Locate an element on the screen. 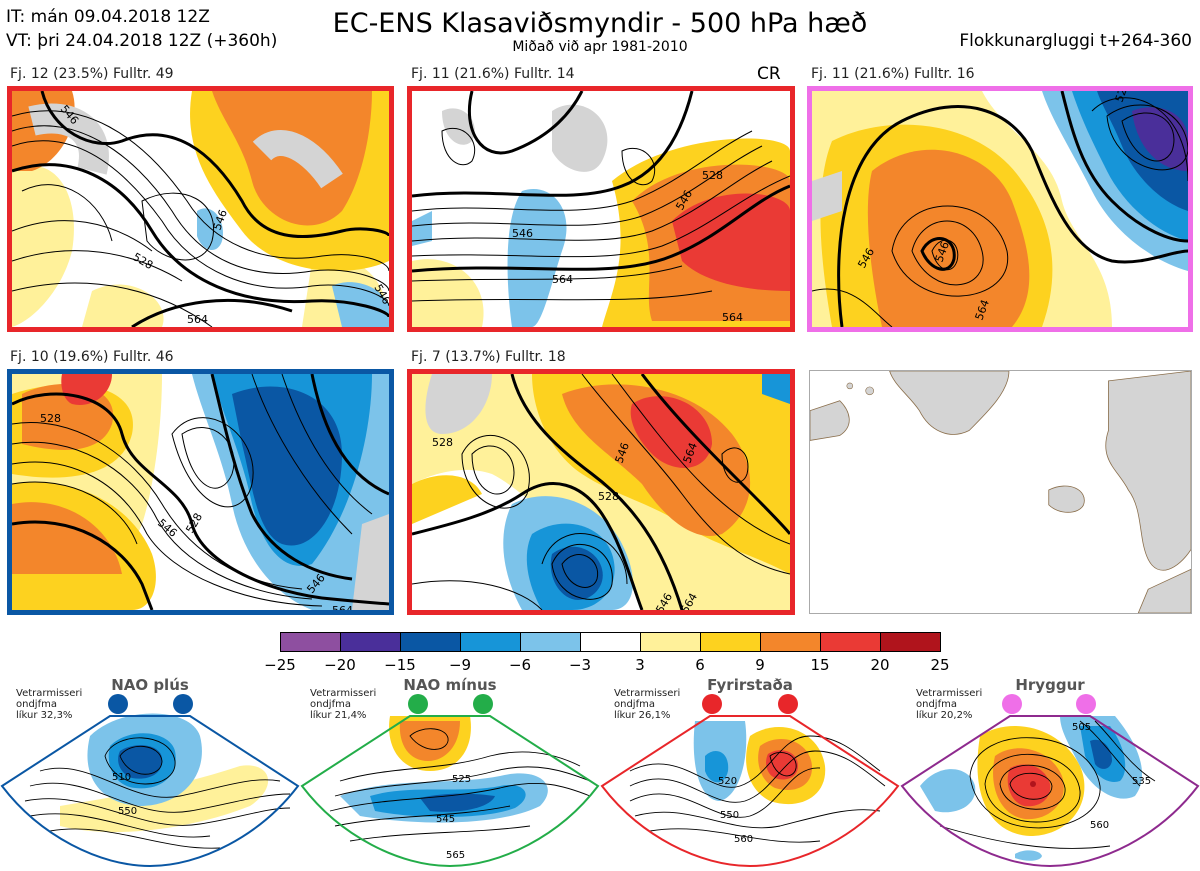 The image size is (1200, 871). page-subtitle: Miðað við apr 1981-2010 is located at coordinates (600, 47).